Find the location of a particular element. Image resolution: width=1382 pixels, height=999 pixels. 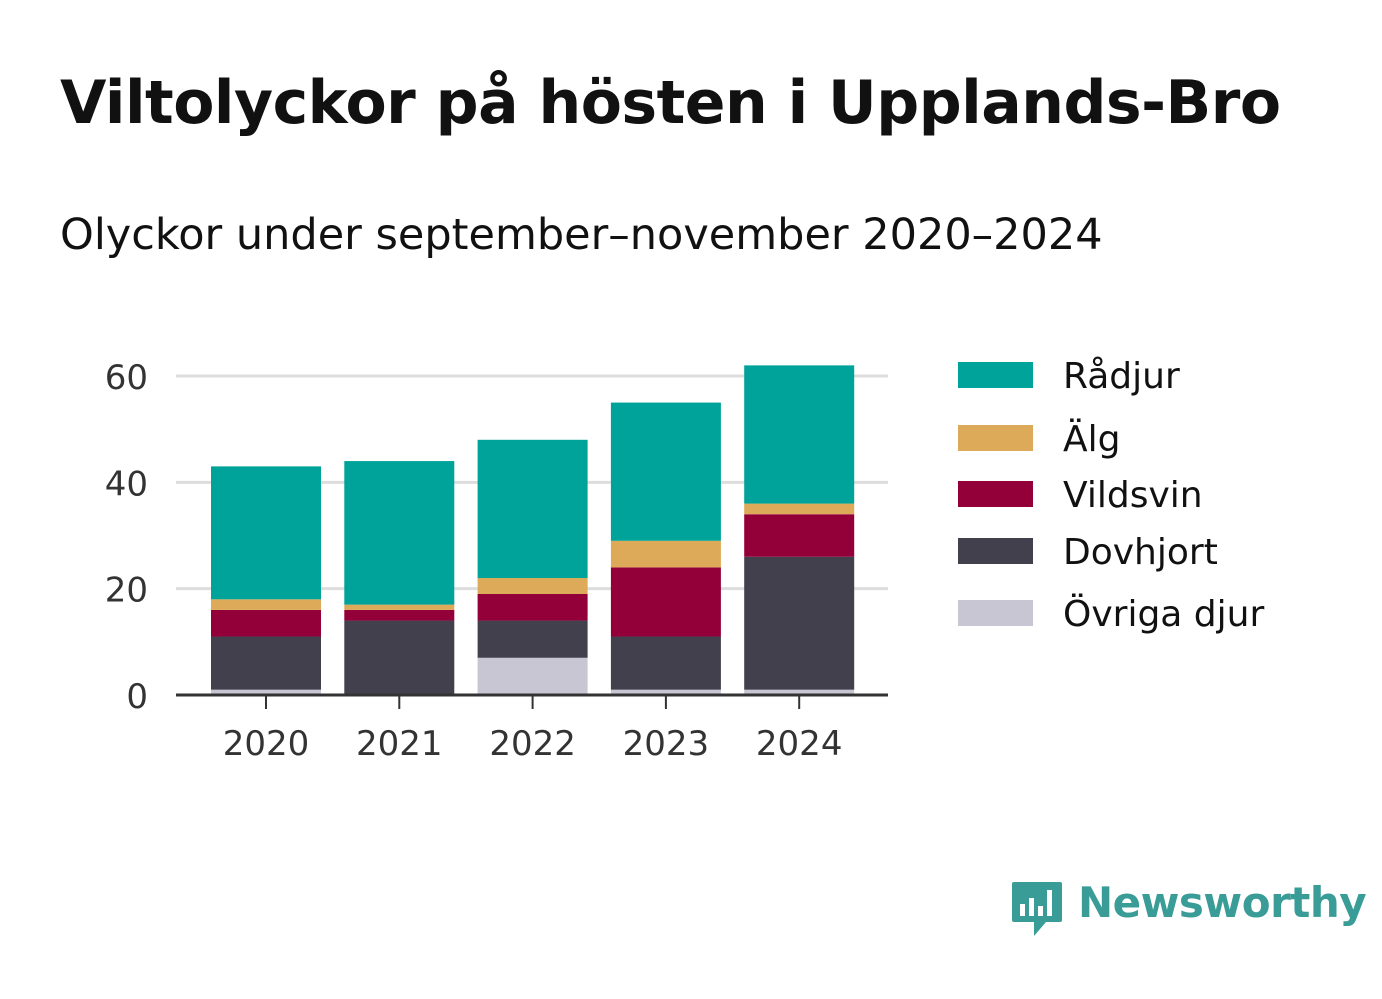

brand-logo: Newsworthy is located at coordinates (1188, 910).